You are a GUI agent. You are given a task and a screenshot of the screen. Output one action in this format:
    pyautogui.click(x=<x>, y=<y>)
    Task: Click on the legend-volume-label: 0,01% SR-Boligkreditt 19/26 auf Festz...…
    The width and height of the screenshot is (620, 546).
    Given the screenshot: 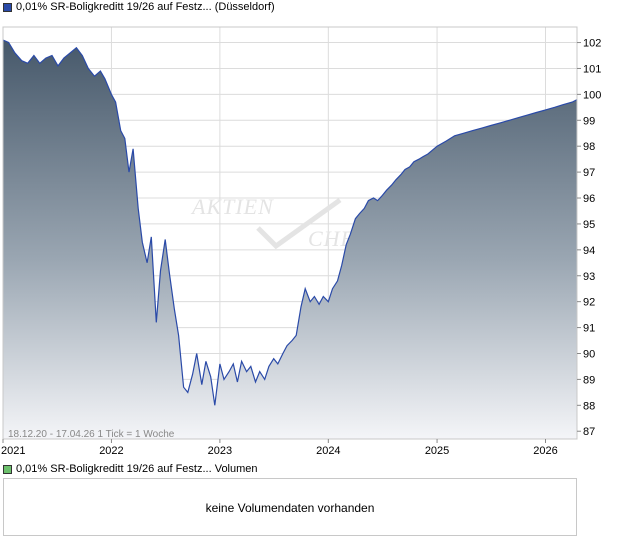 What is the action you would take?
    pyautogui.click(x=137, y=469)
    